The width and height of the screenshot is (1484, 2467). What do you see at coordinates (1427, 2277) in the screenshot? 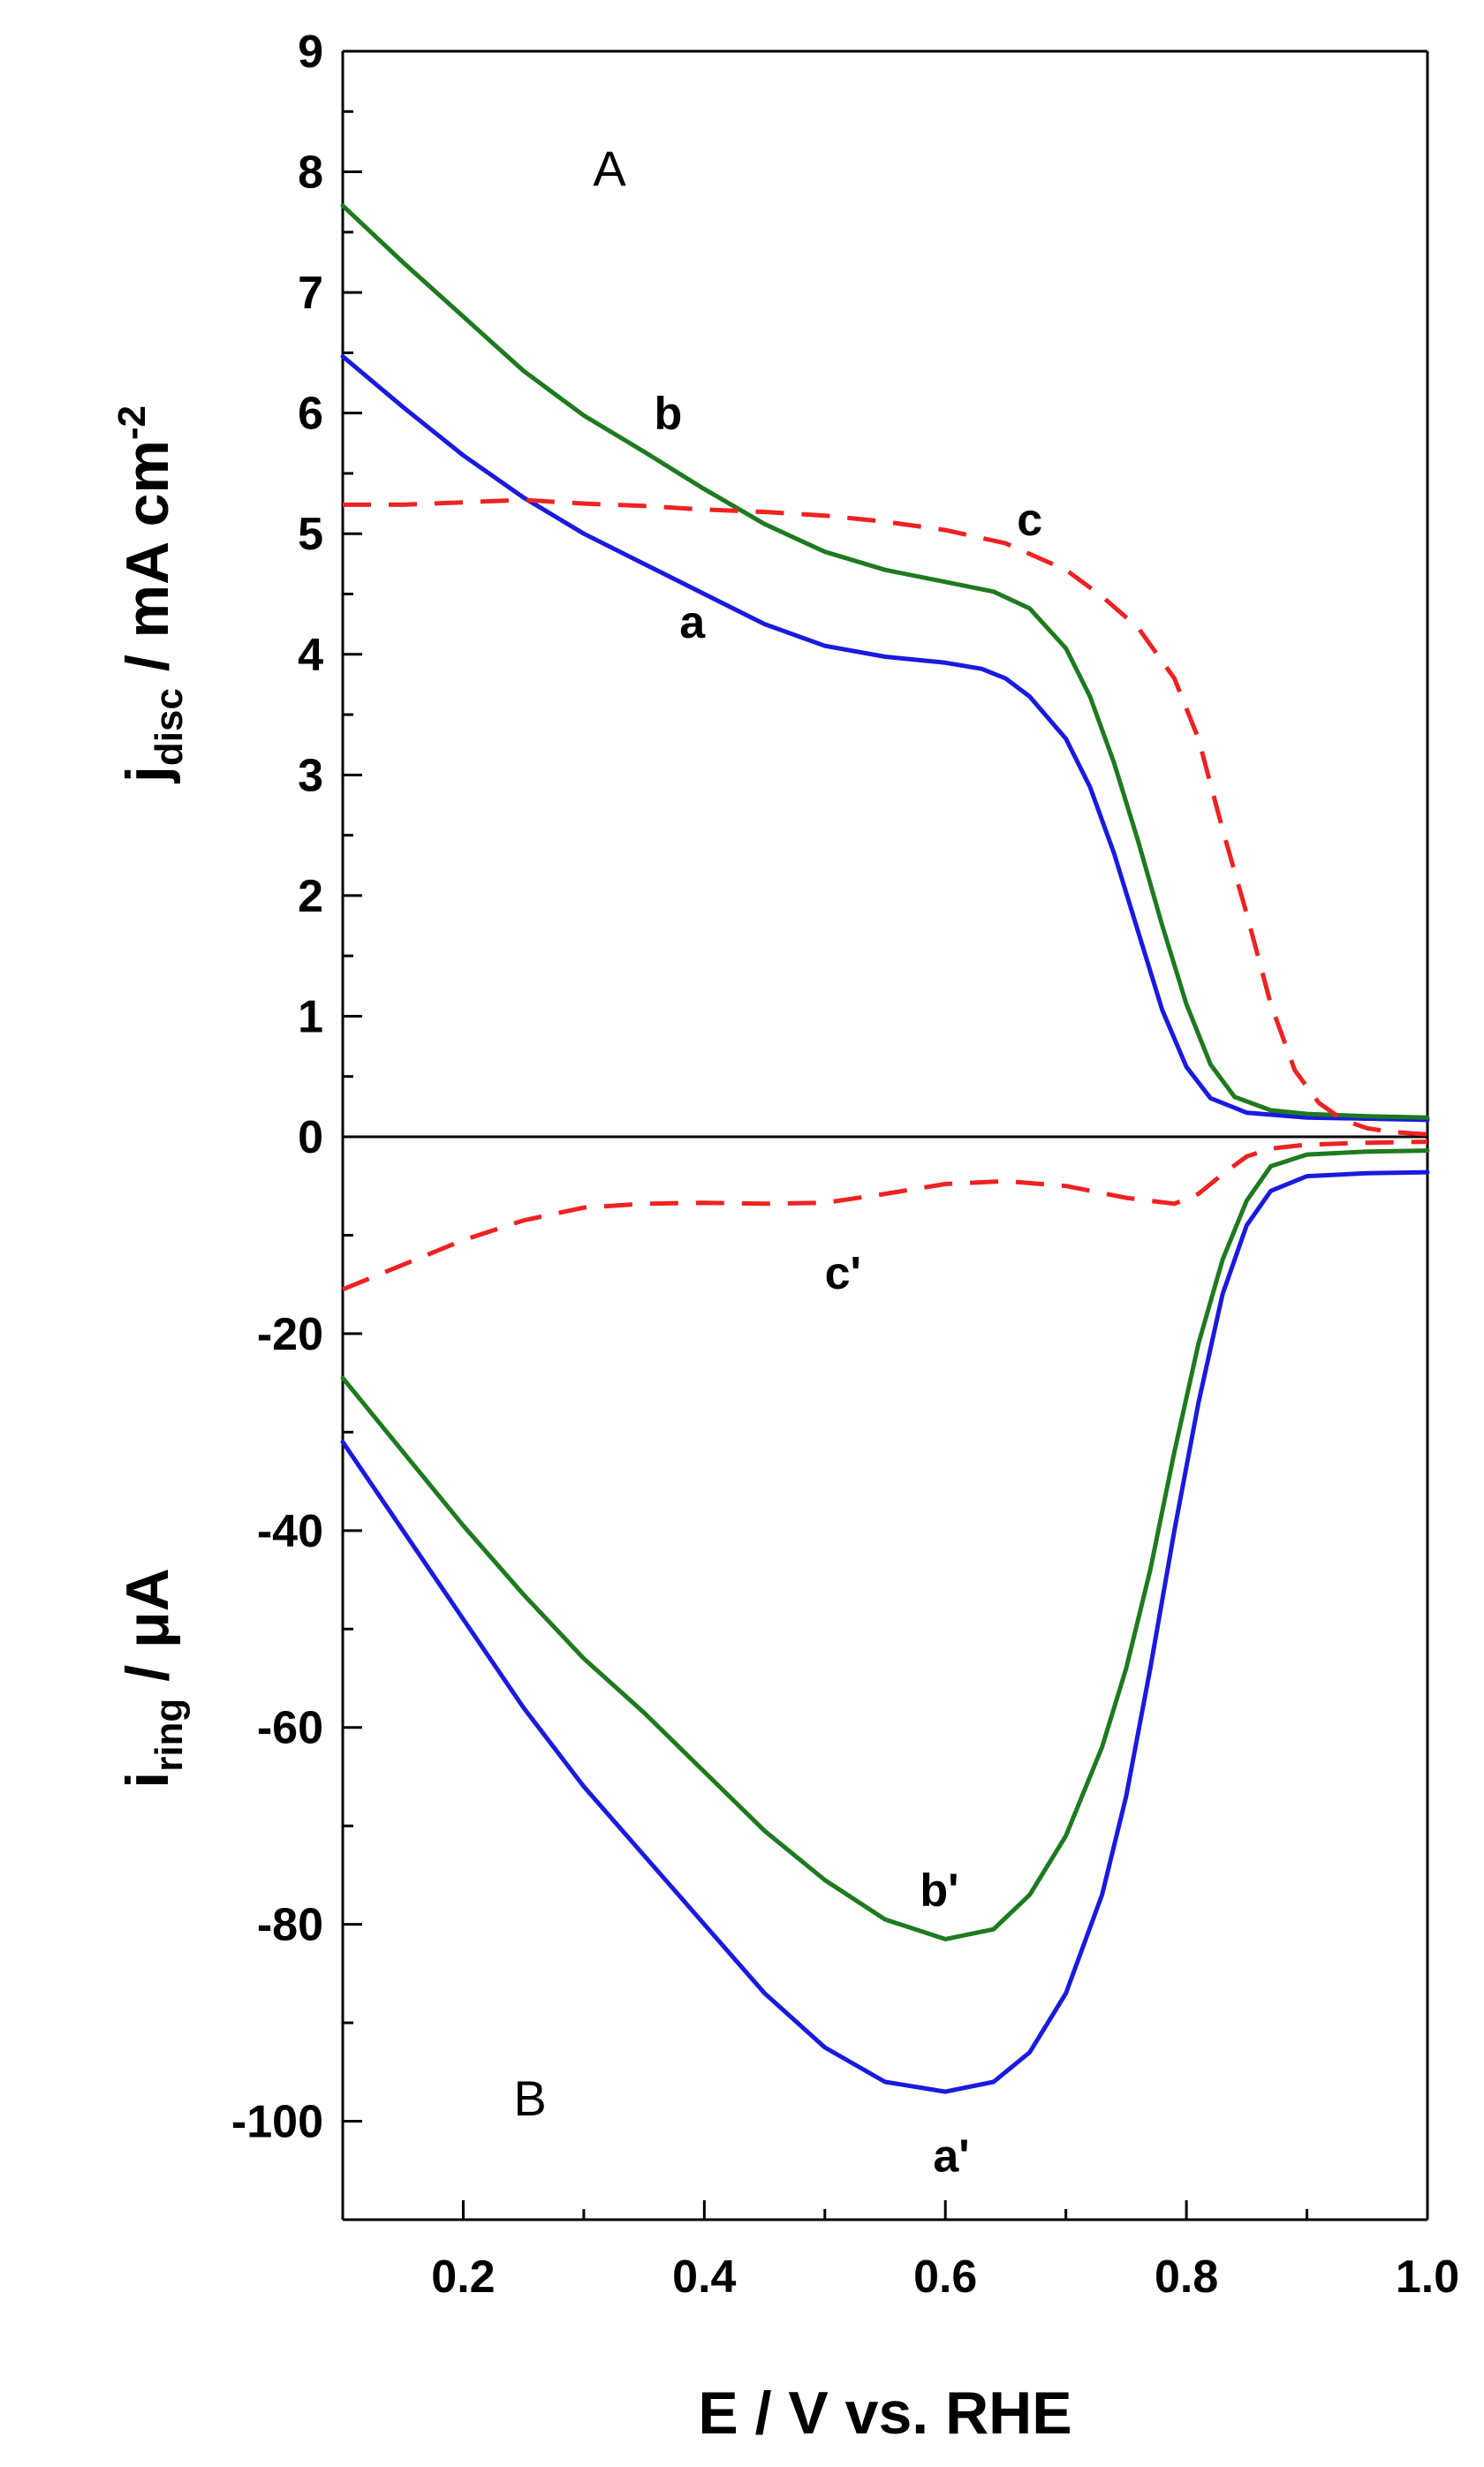
I see `x-tick-label: 1.0` at bounding box center [1427, 2277].